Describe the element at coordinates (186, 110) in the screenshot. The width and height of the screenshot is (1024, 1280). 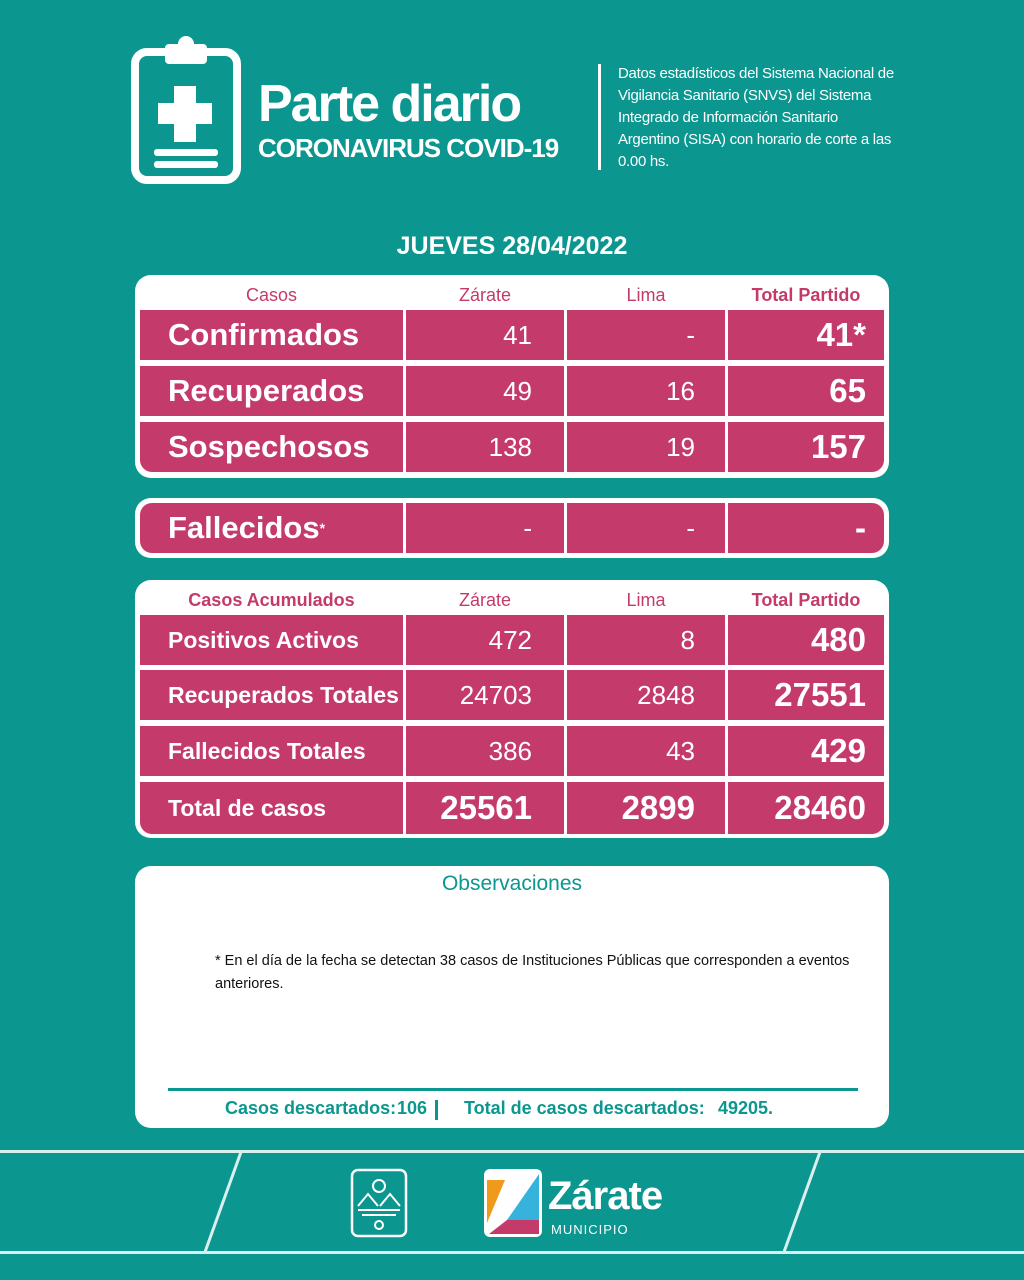
I see `clipboard-plus-icon` at that location.